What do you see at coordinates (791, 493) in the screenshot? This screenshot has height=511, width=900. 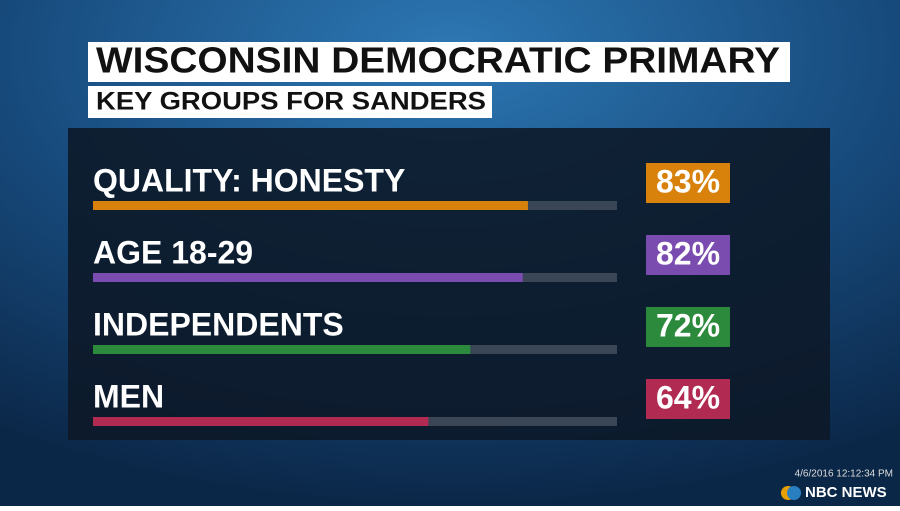 I see `logo` at bounding box center [791, 493].